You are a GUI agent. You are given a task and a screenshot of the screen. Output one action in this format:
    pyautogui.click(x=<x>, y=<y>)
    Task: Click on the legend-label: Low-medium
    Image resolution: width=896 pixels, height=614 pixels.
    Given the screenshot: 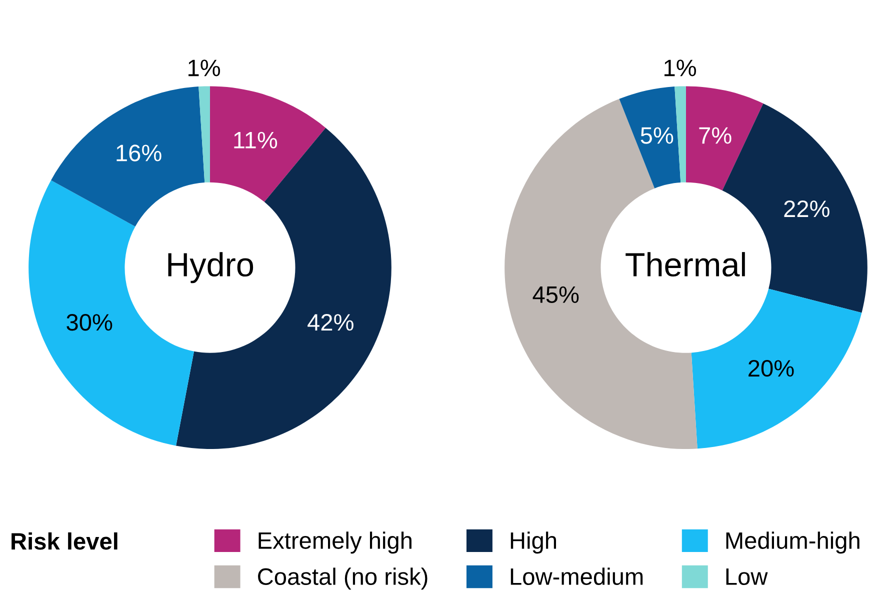 What is the action you would take?
    pyautogui.click(x=576, y=577)
    